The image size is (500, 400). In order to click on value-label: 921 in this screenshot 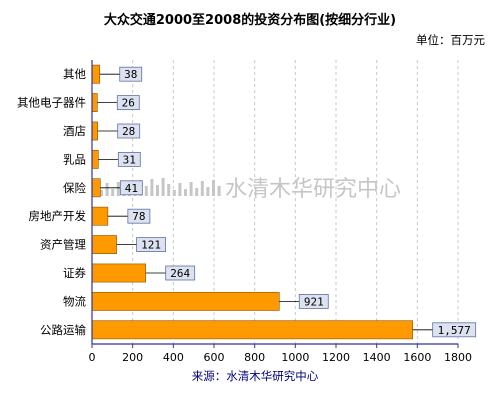, I will do `click(314, 301)`.